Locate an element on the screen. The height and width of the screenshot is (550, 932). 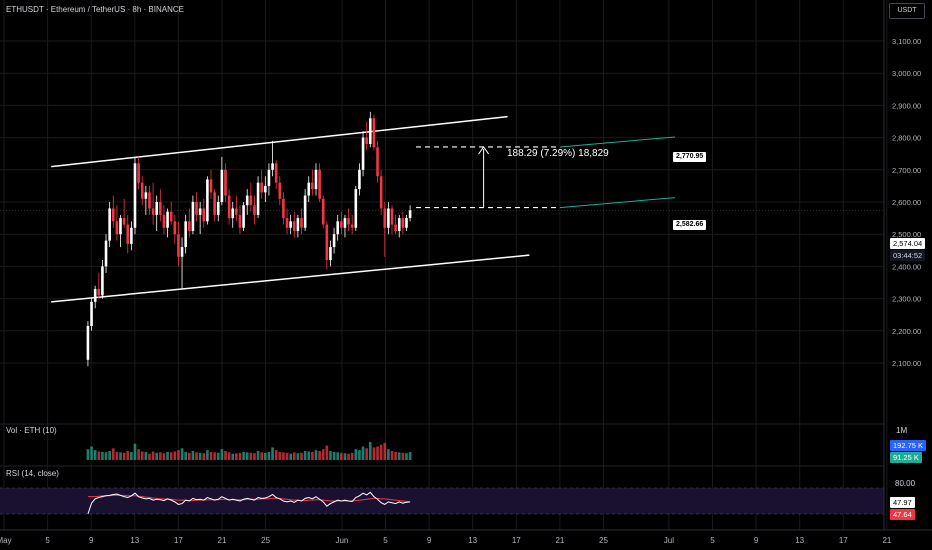
level-top-label: 2,770.95 is located at coordinates (690, 157).